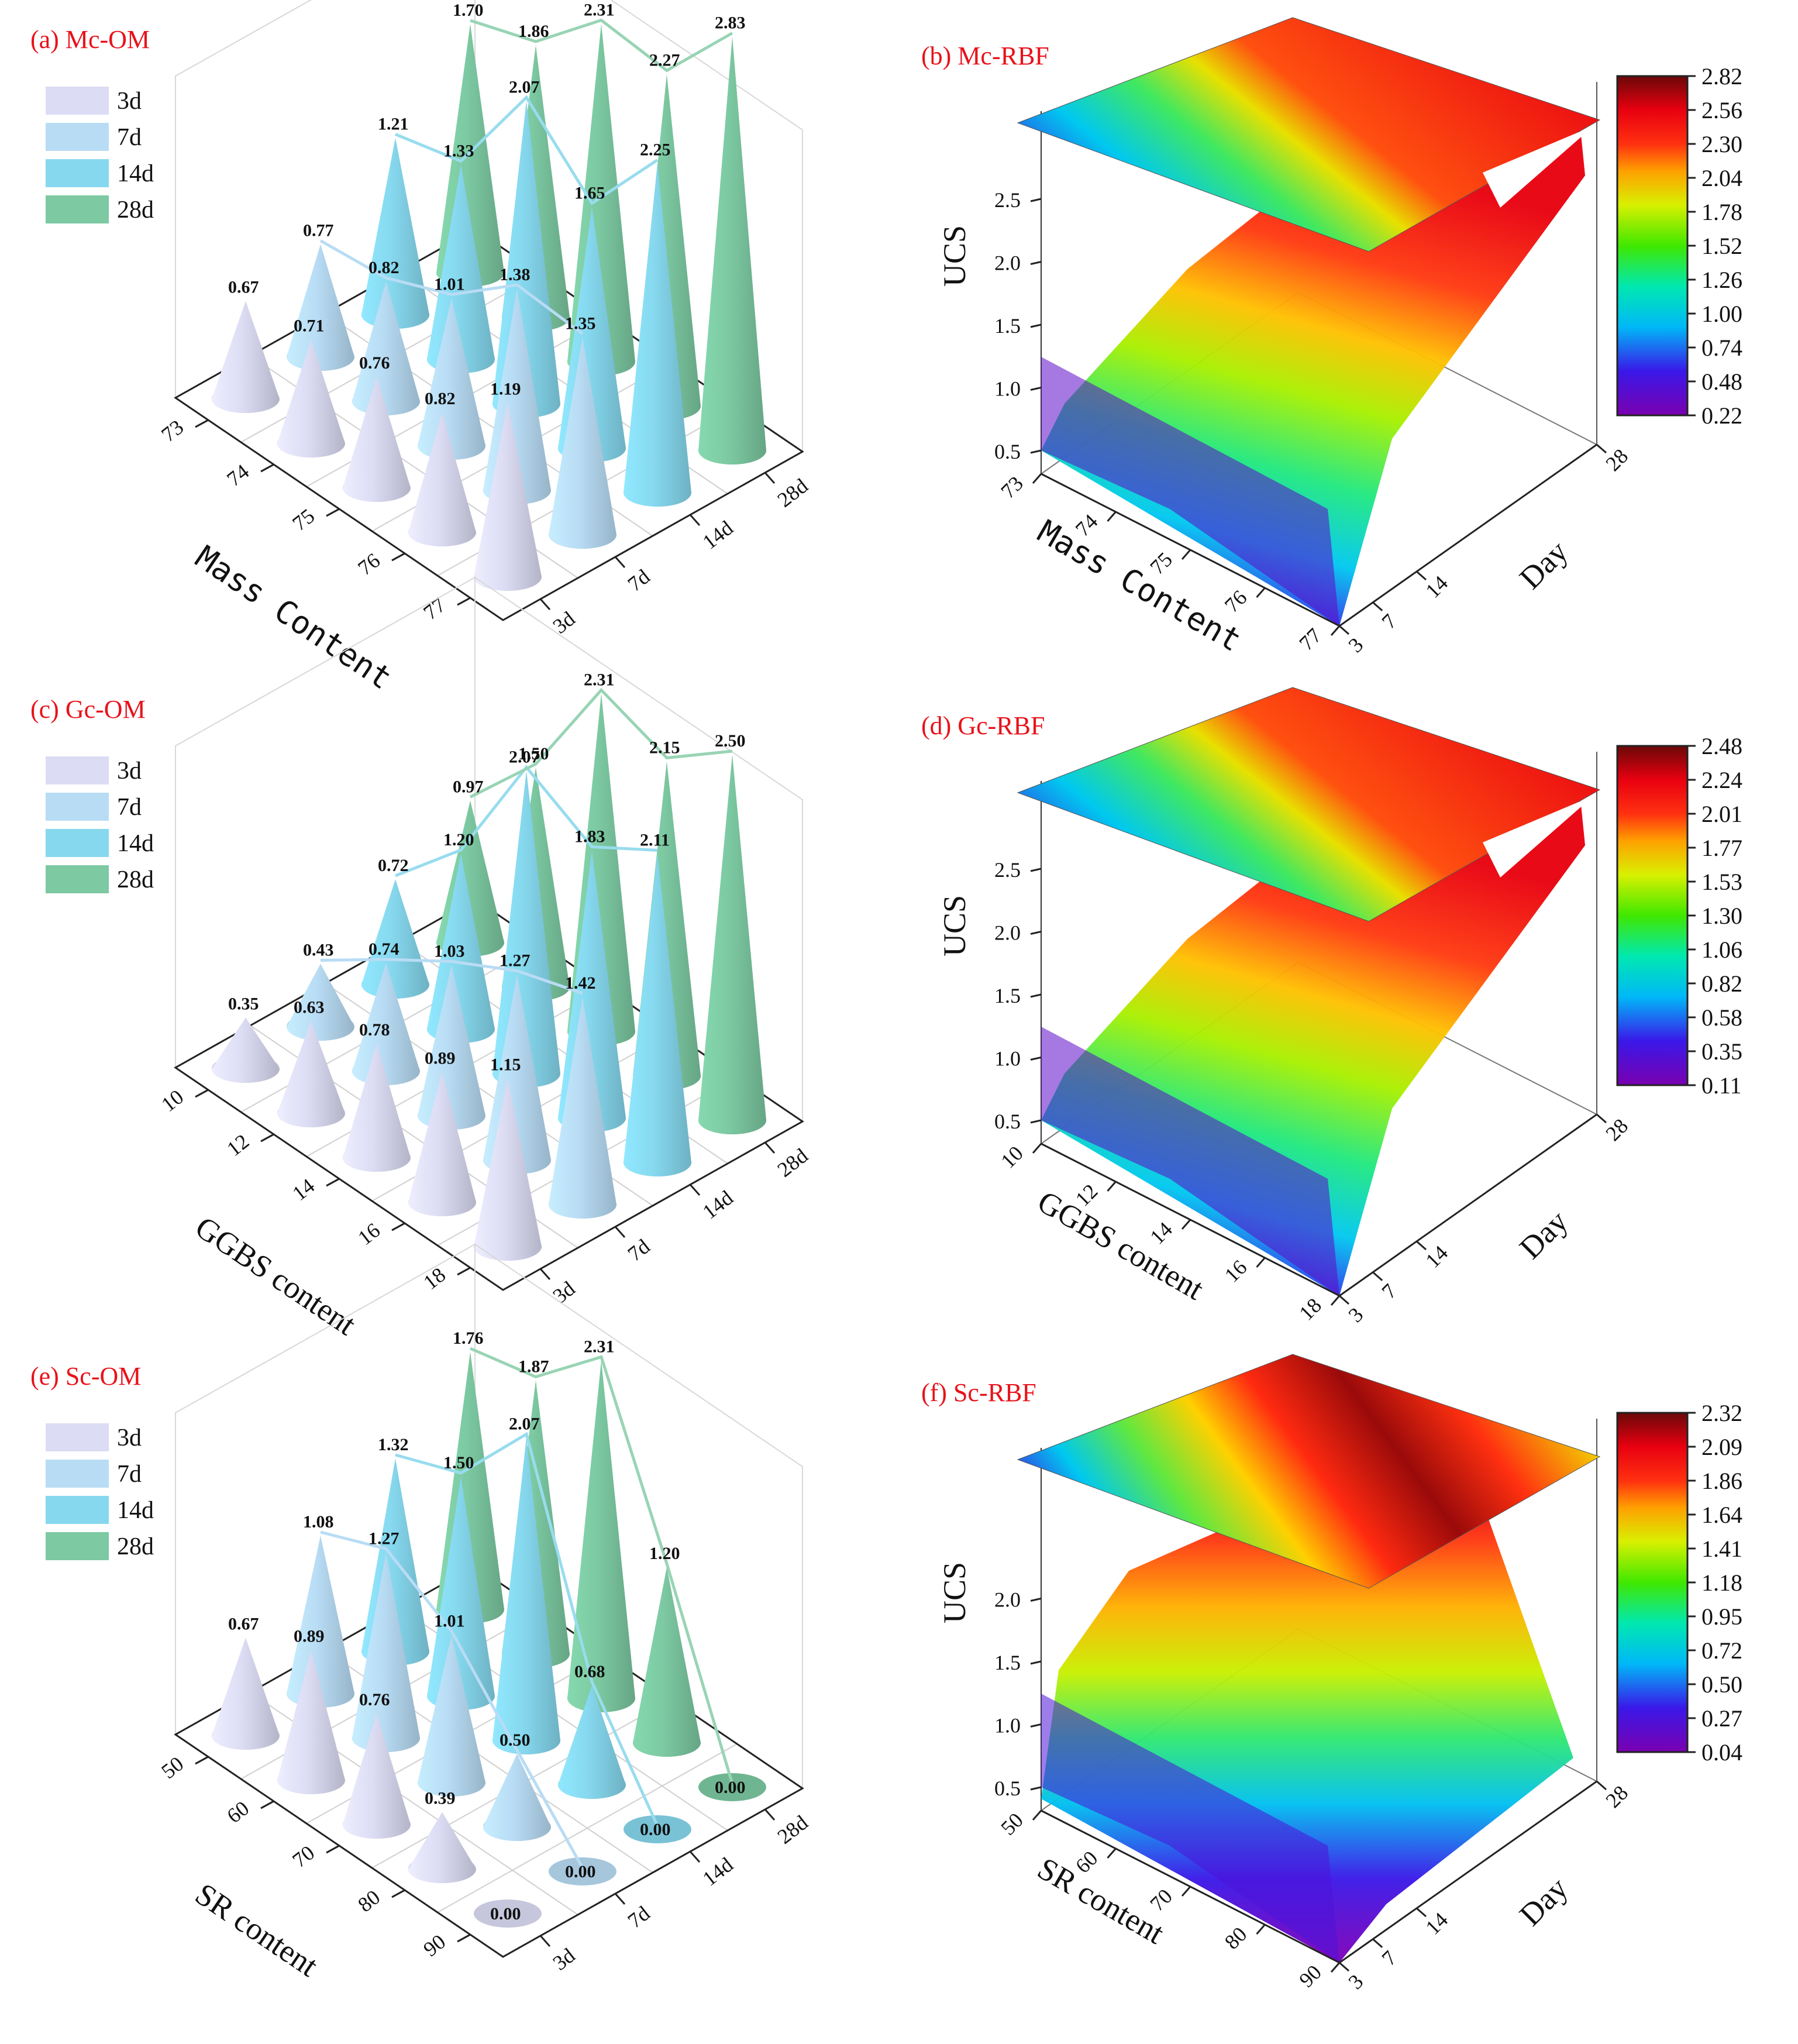 The height and width of the screenshot is (2044, 1798). What do you see at coordinates (458, 151) in the screenshot?
I see `data-label: 1.33` at bounding box center [458, 151].